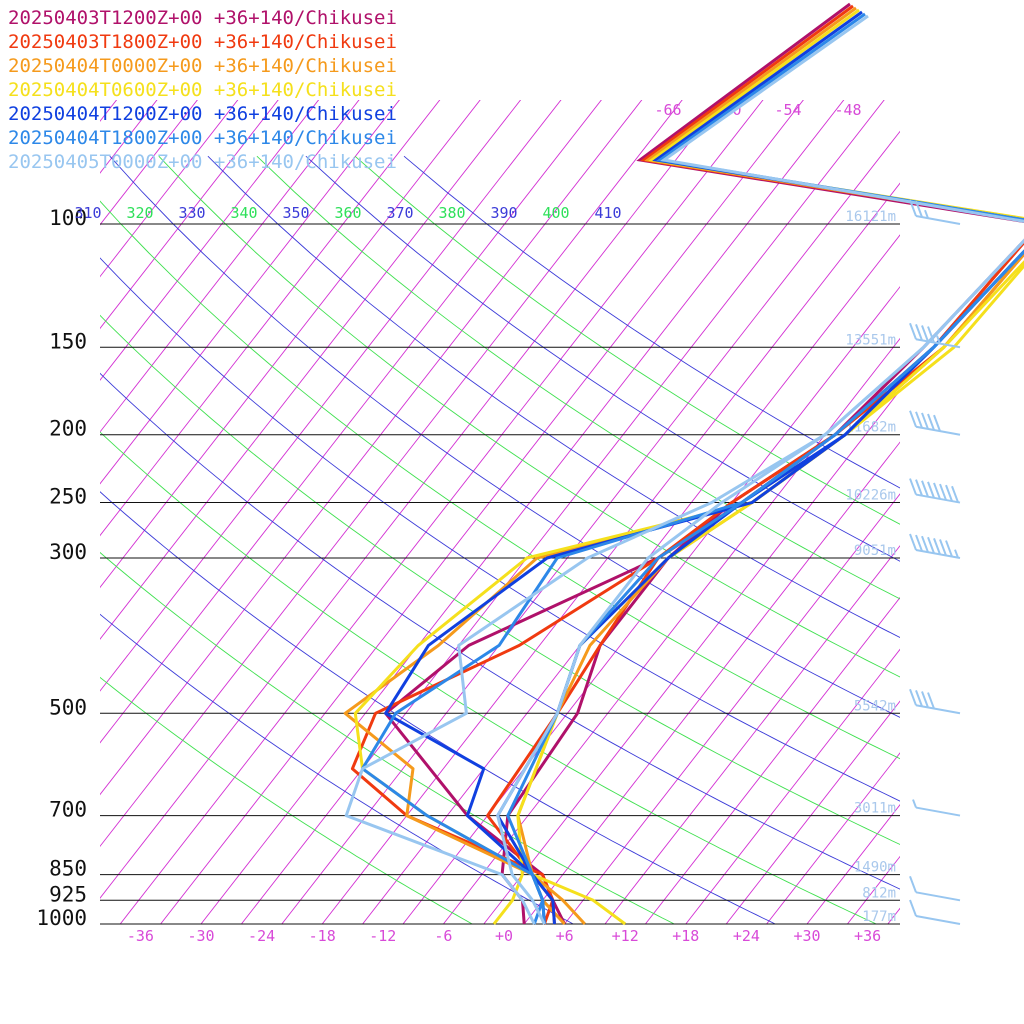 This screenshot has width=1024, height=1024. What do you see at coordinates (667, 110) in the screenshot?
I see `upper-temperature-label: -66` at bounding box center [667, 110].